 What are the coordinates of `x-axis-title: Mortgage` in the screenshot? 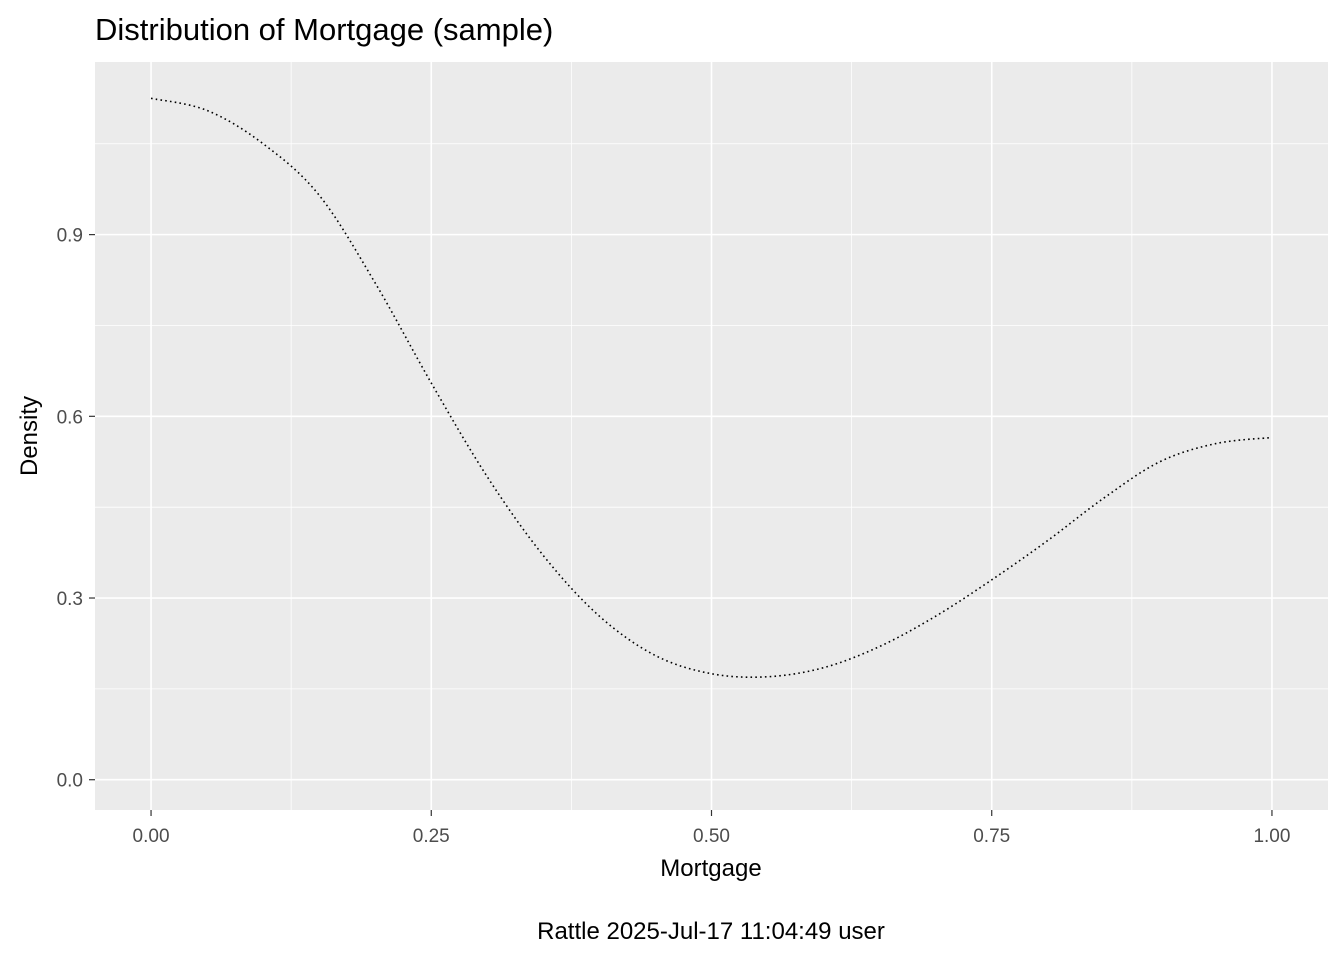 It's located at (710, 868).